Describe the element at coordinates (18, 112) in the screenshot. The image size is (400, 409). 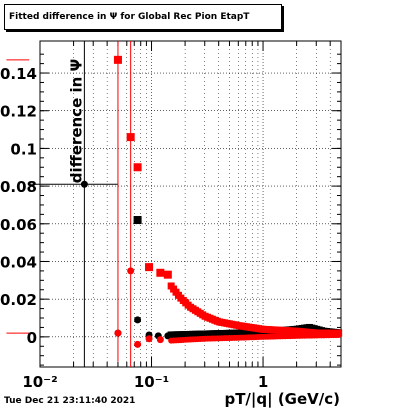
I see `y-tick-label: 0.12` at that location.